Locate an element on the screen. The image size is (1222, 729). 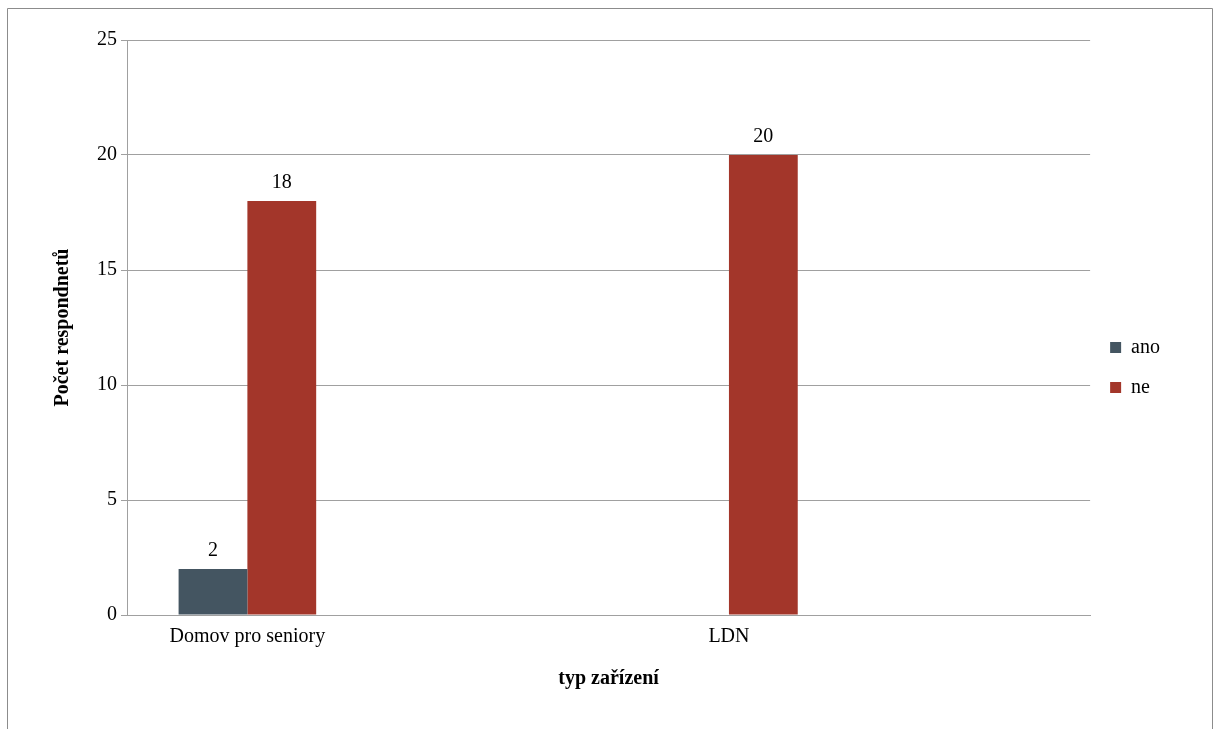
data-label: 2 is located at coordinates (212, 549).